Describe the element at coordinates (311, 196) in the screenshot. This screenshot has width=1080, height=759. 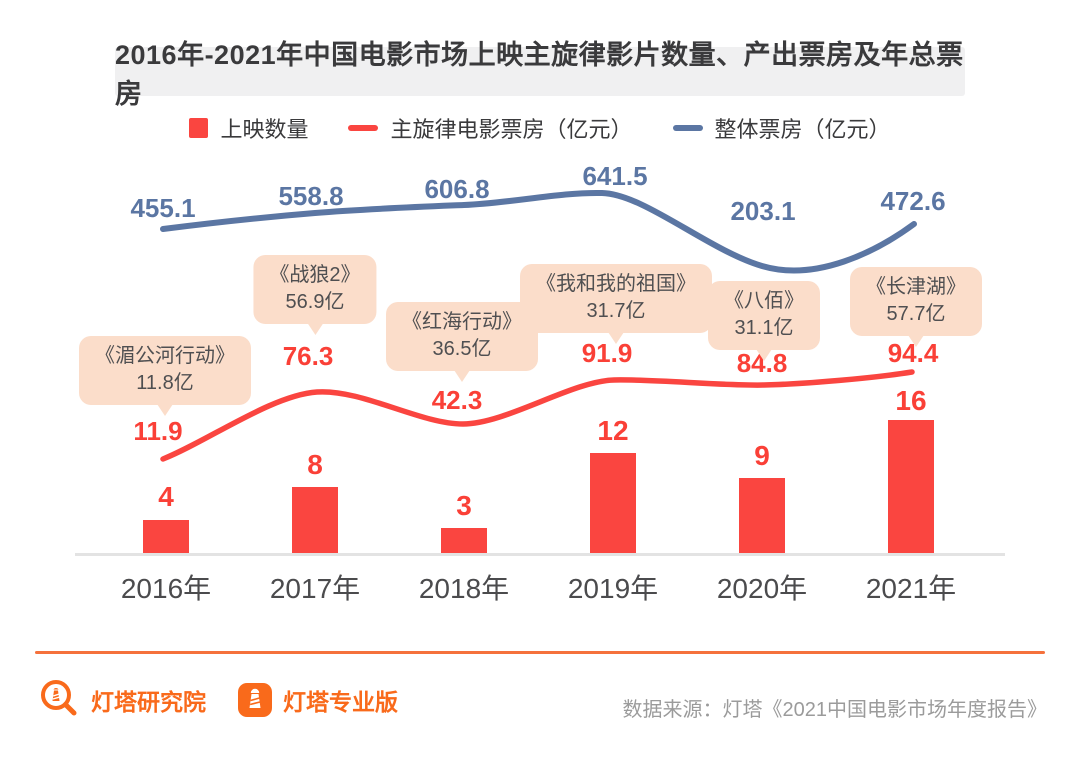
I see `blue-value-2017: 558.8` at that location.